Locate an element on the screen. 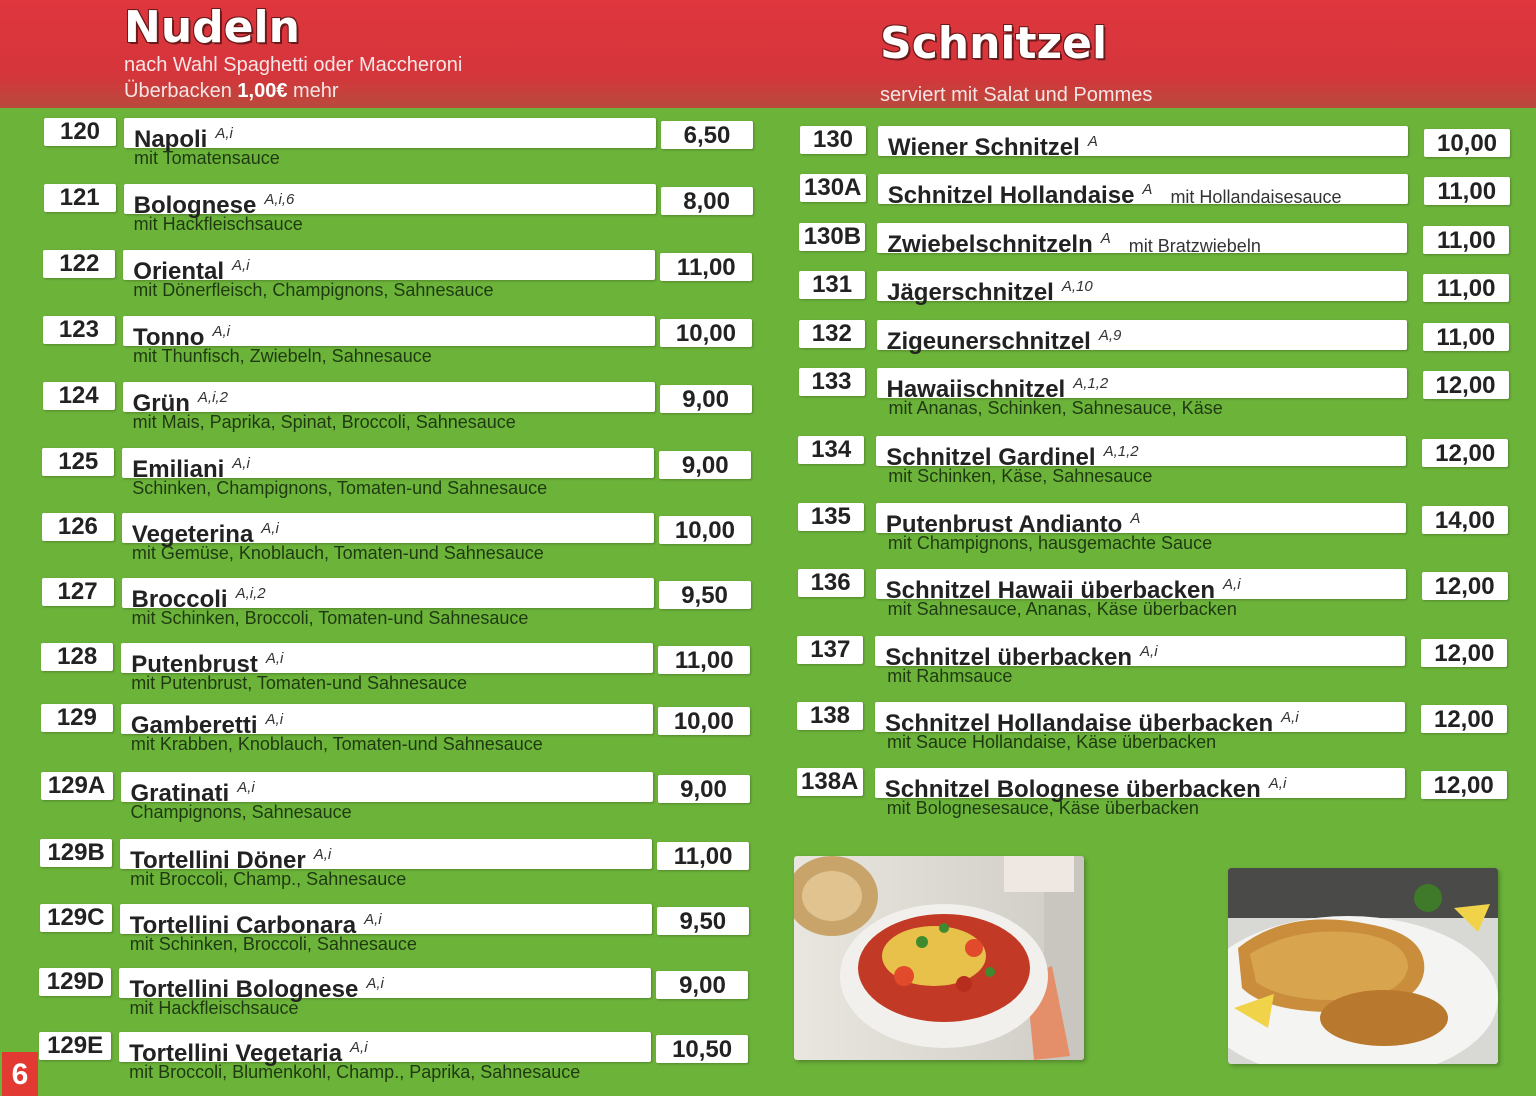 Image resolution: width=1536 pixels, height=1096 pixels. item-name: Schnitzel Hollandaise überbacken is located at coordinates (1079, 723).